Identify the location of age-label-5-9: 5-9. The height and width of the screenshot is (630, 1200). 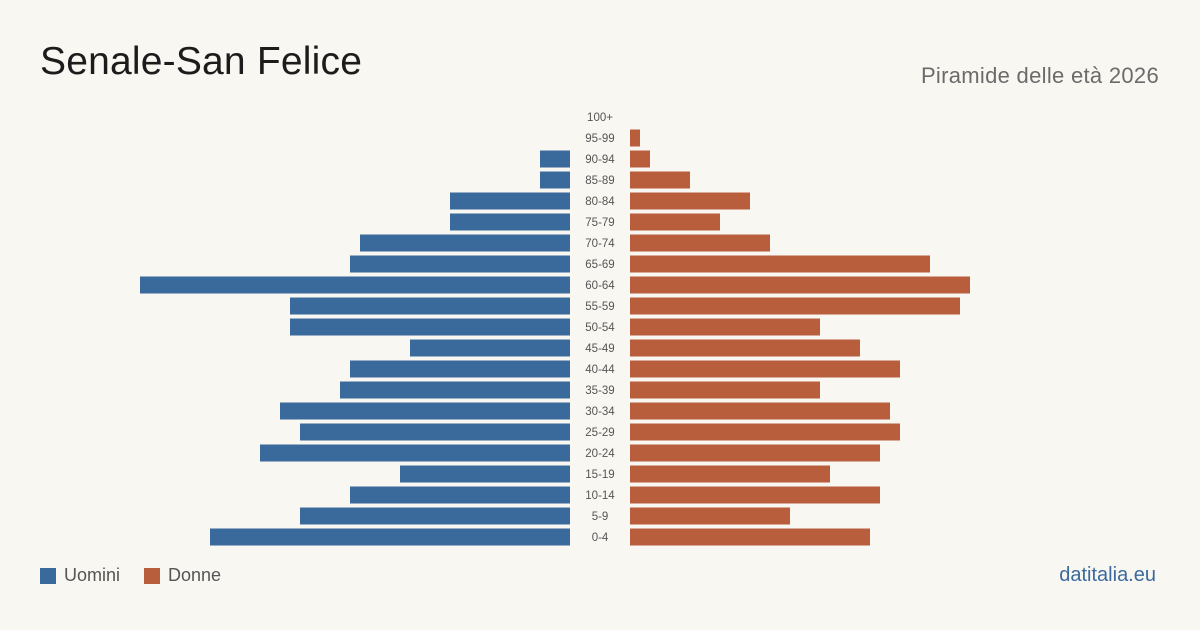
(600, 517).